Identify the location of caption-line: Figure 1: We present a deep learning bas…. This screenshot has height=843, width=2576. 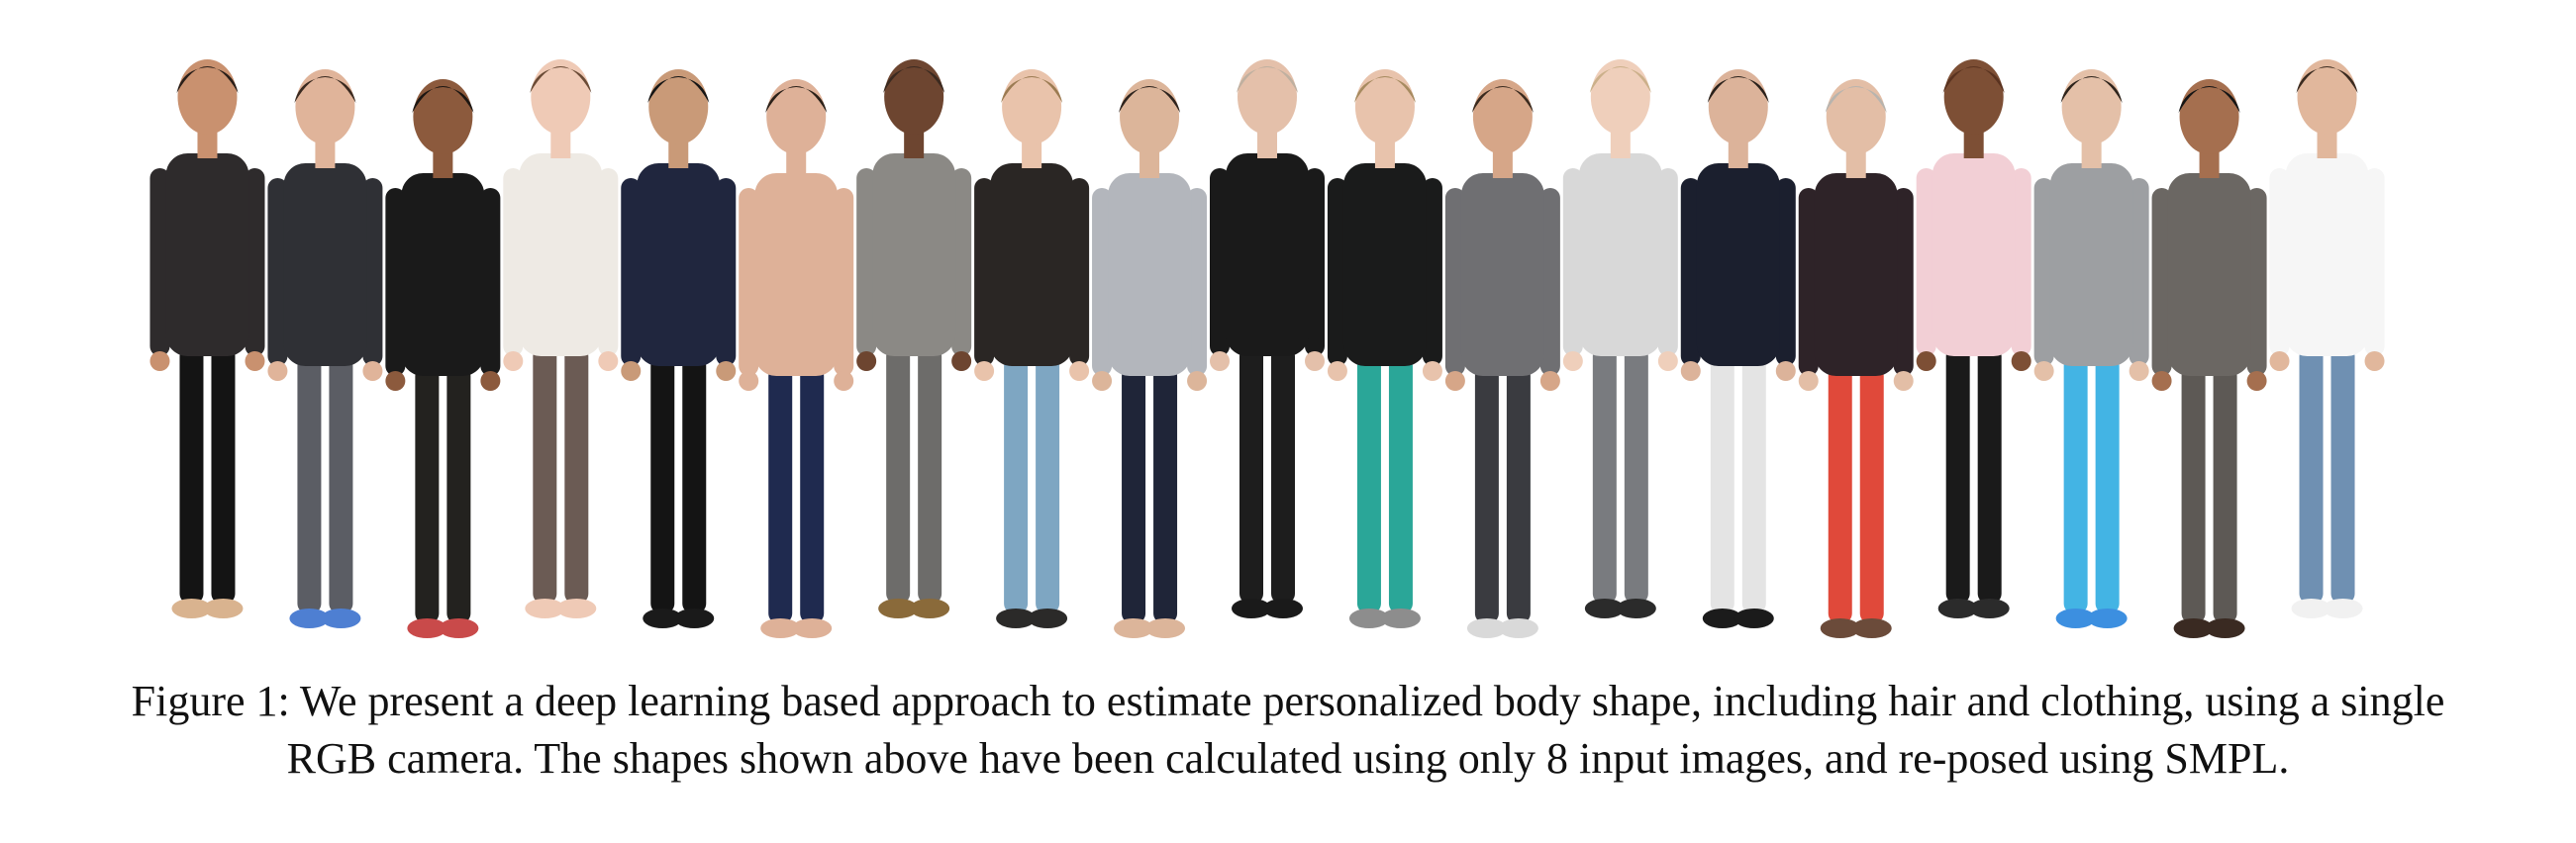
(1288, 701).